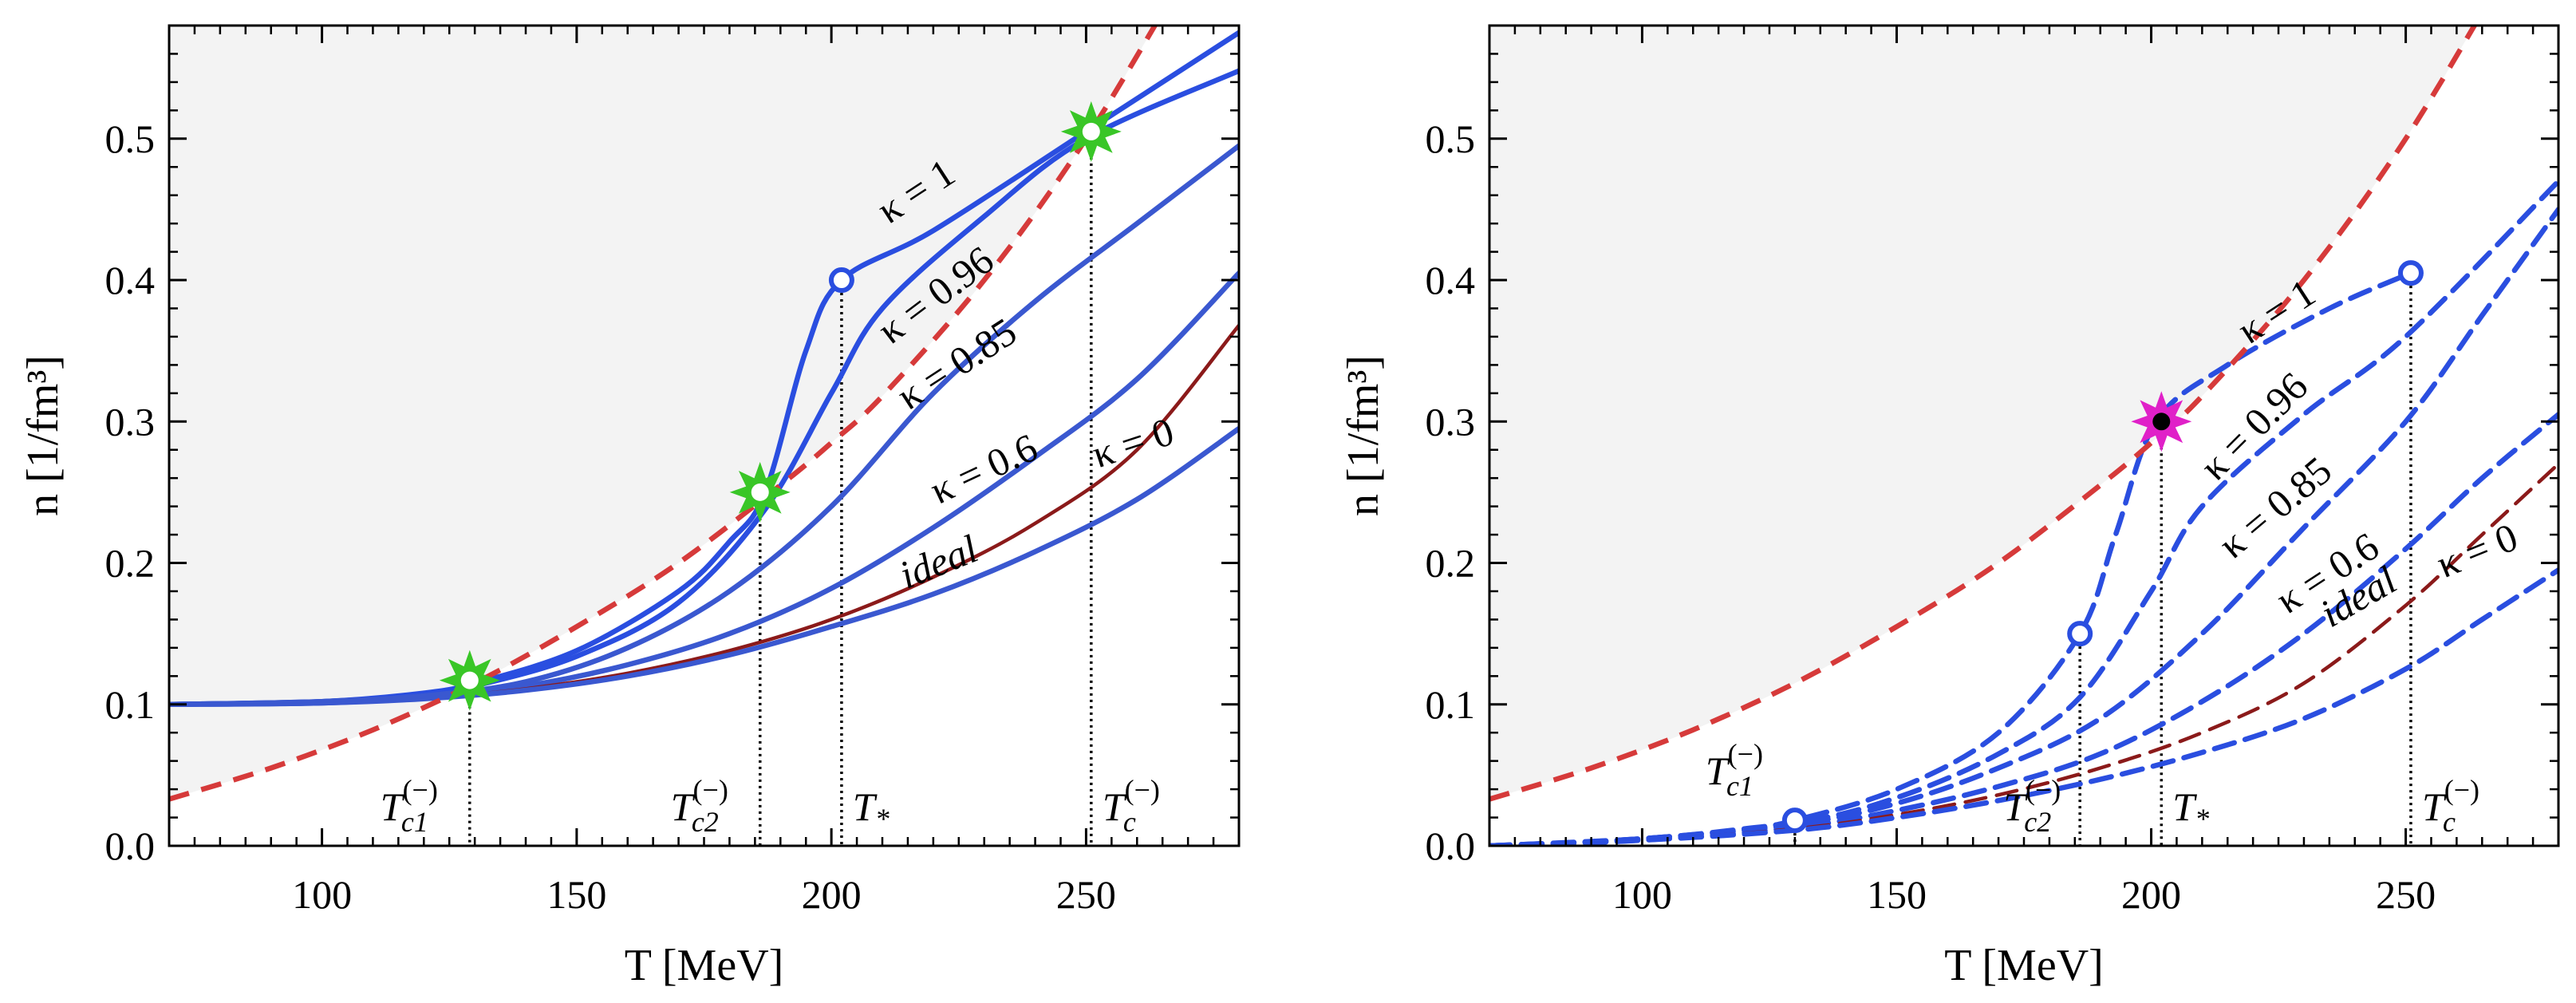 This screenshot has width=2576, height=1003. What do you see at coordinates (939, 561) in the screenshot?
I see `series-label: ideal` at bounding box center [939, 561].